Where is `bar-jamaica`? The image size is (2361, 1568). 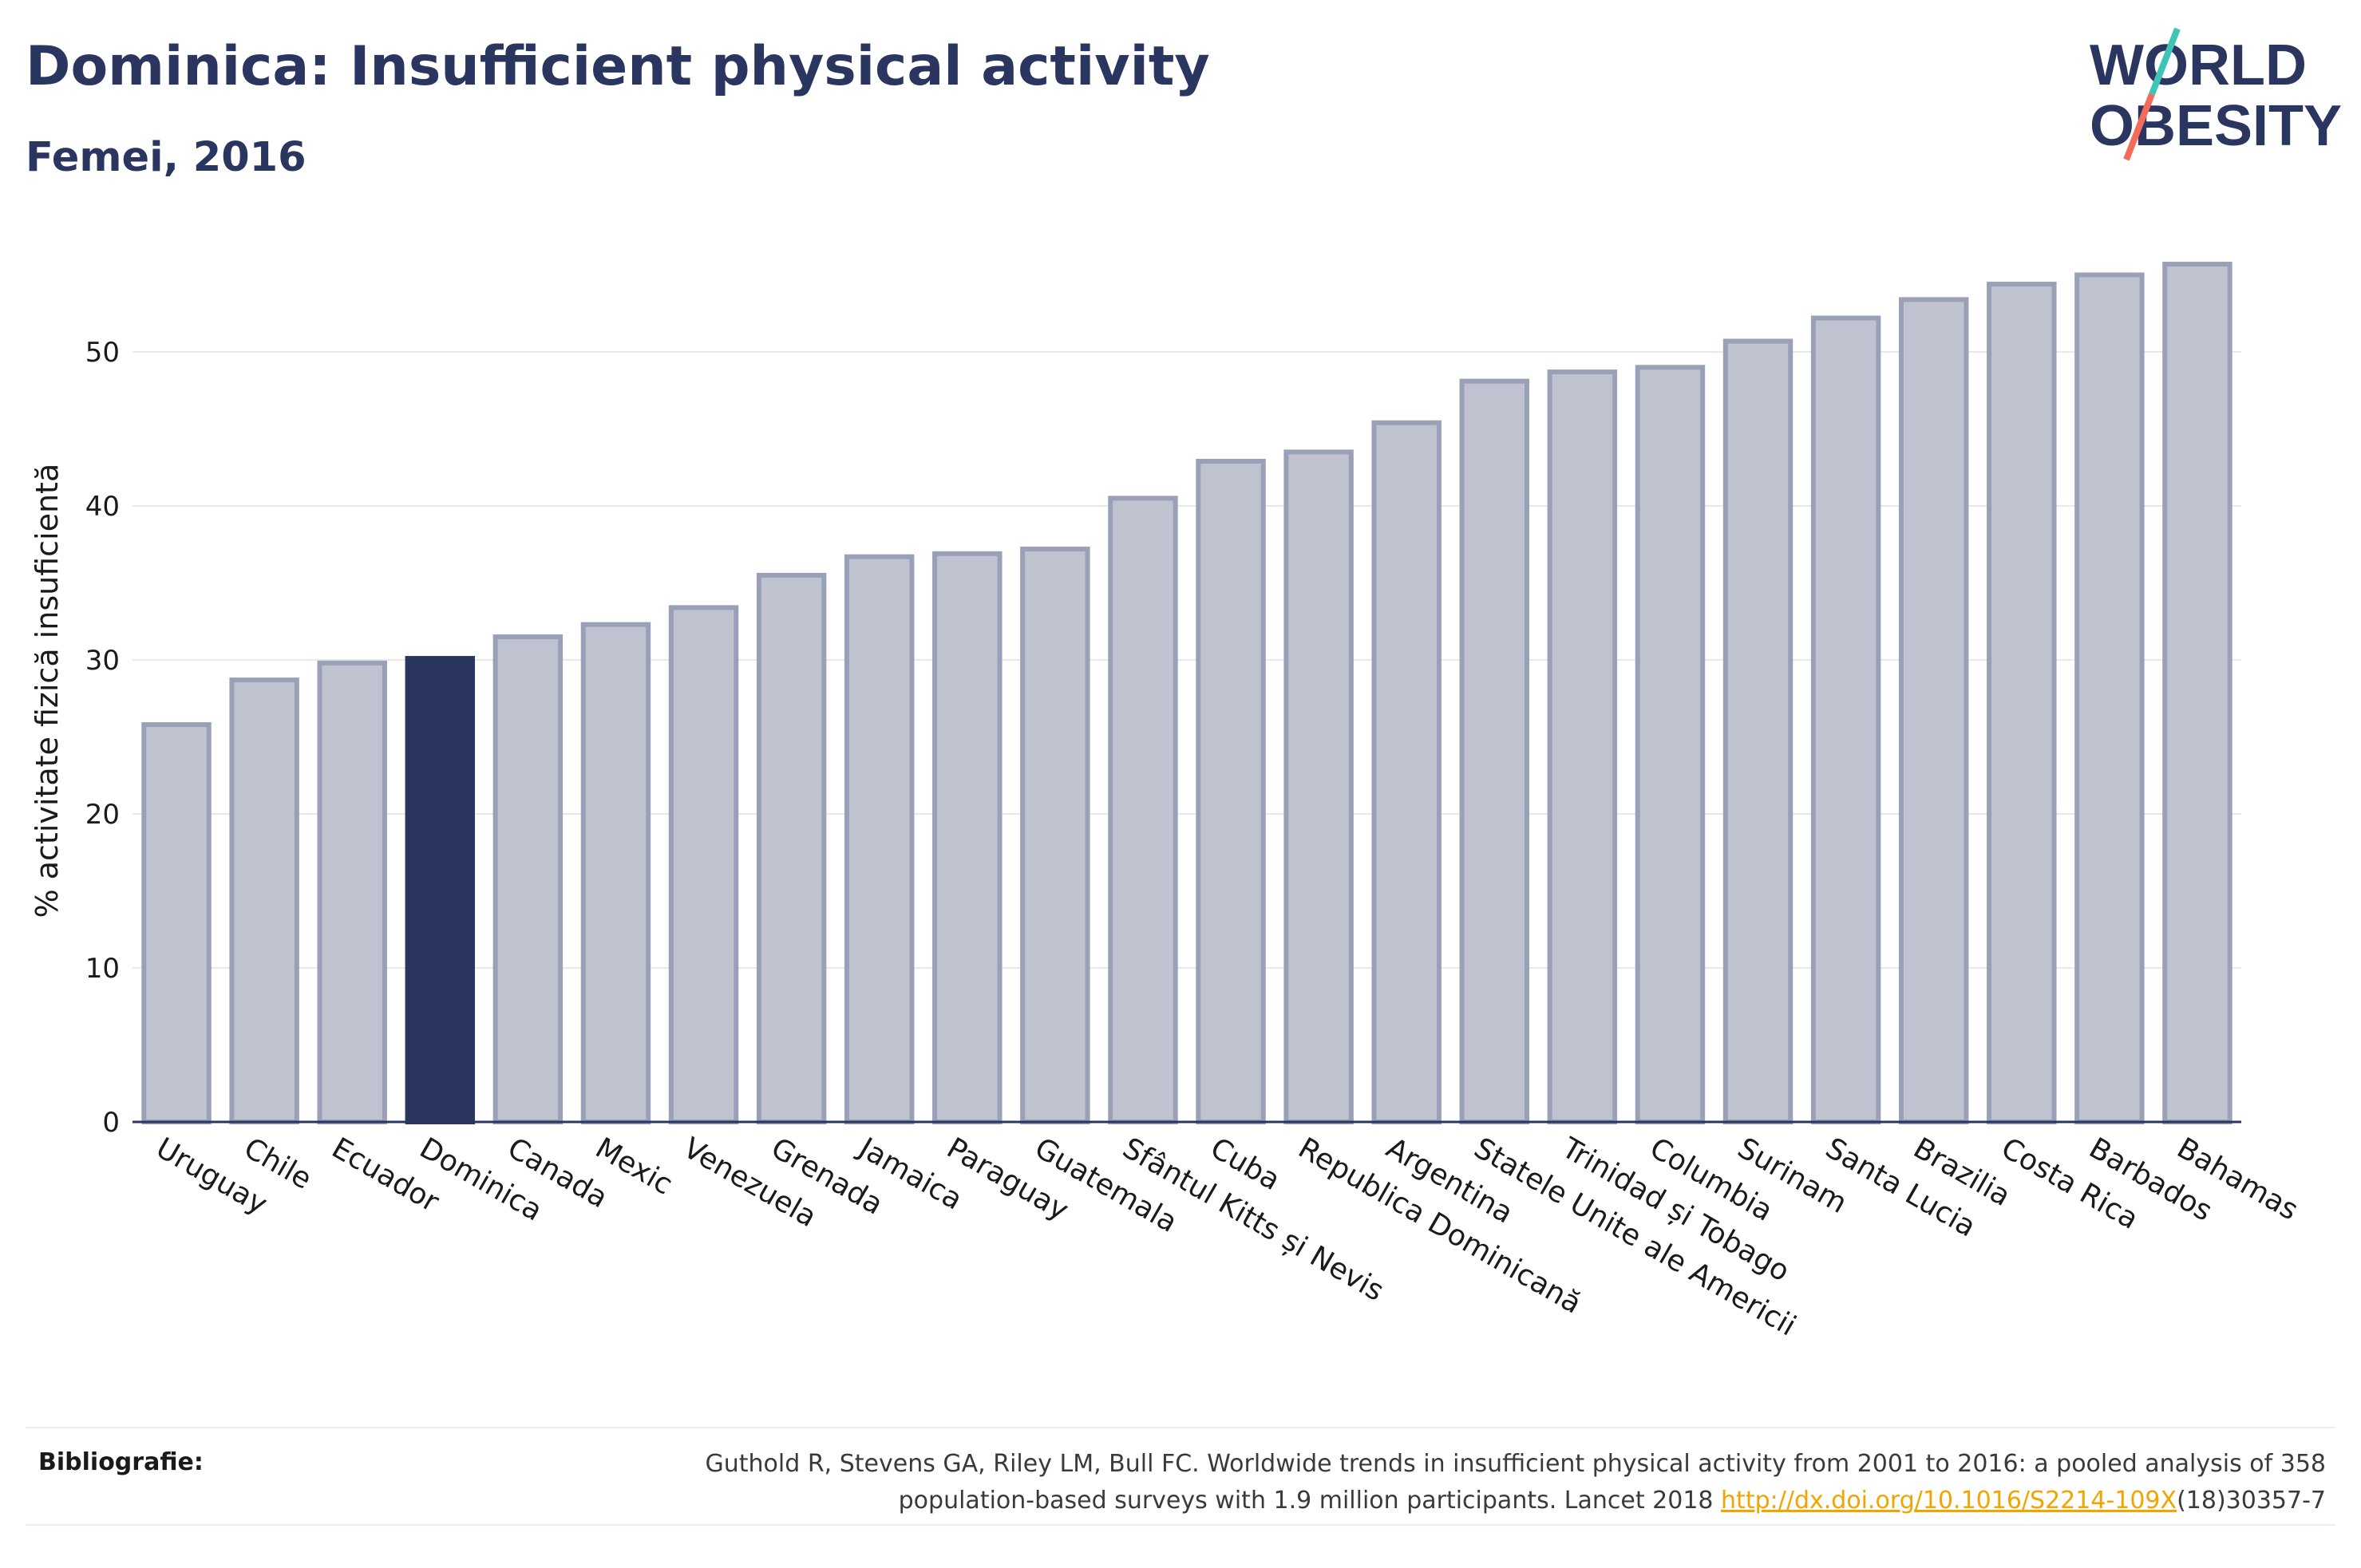
bar-jamaica is located at coordinates (879, 839).